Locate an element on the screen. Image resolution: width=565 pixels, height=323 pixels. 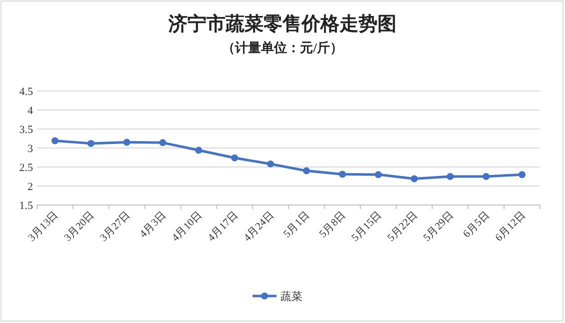
x-tick-label: 5月15日 is located at coordinates (366, 226).